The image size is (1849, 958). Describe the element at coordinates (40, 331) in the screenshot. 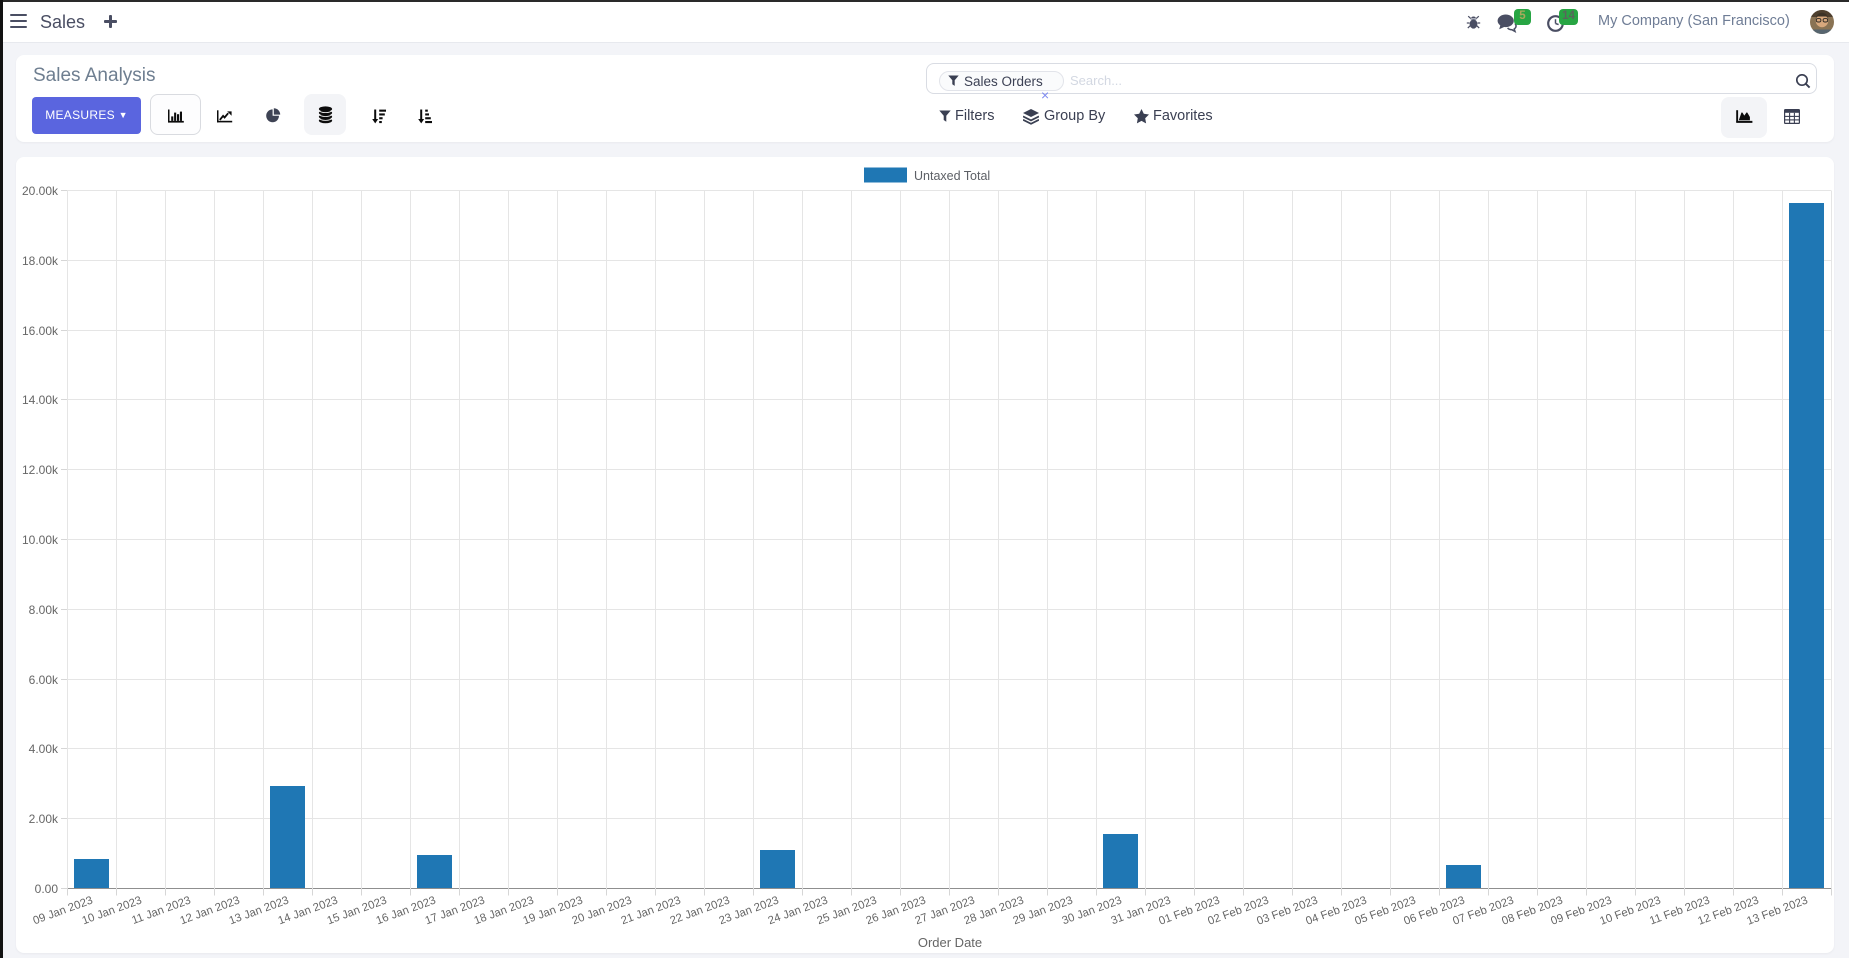

I see `svg-text: 16.00k` at that location.